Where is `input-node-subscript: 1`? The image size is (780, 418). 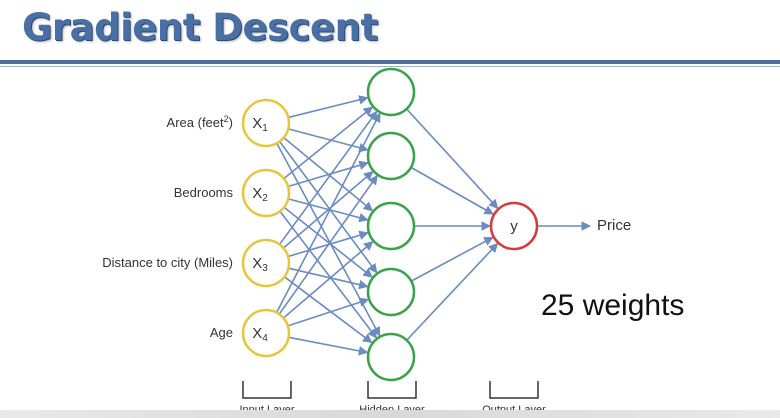 input-node-subscript: 1 is located at coordinates (265, 128).